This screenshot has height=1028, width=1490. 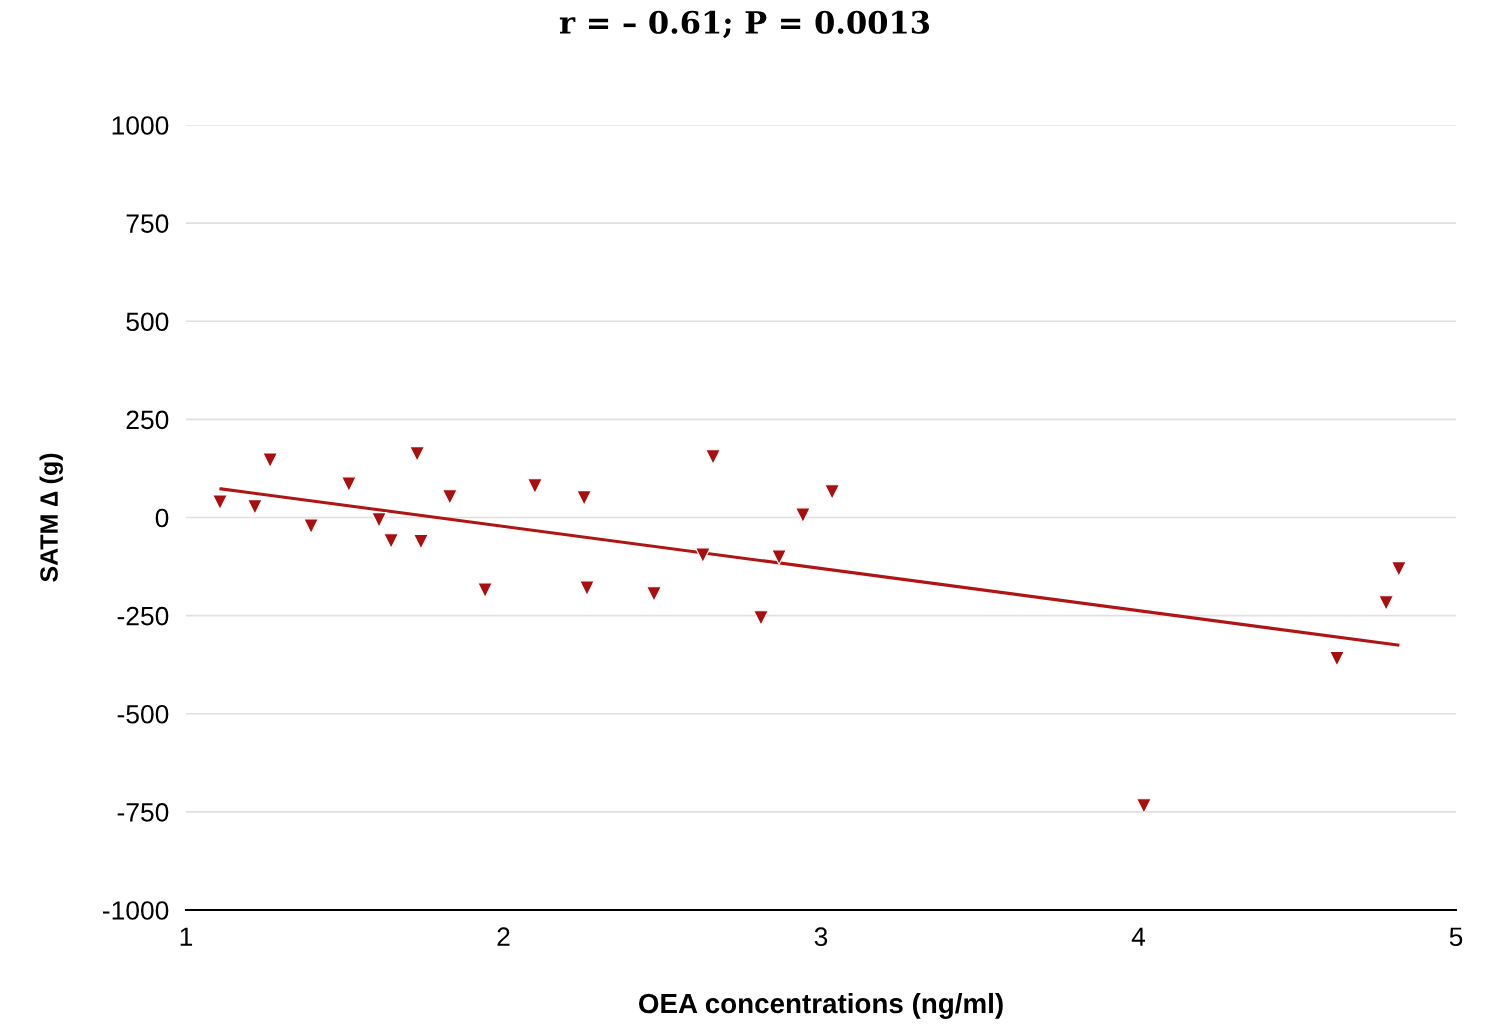 What do you see at coordinates (136, 910) in the screenshot?
I see `y-tick-label: -1000` at bounding box center [136, 910].